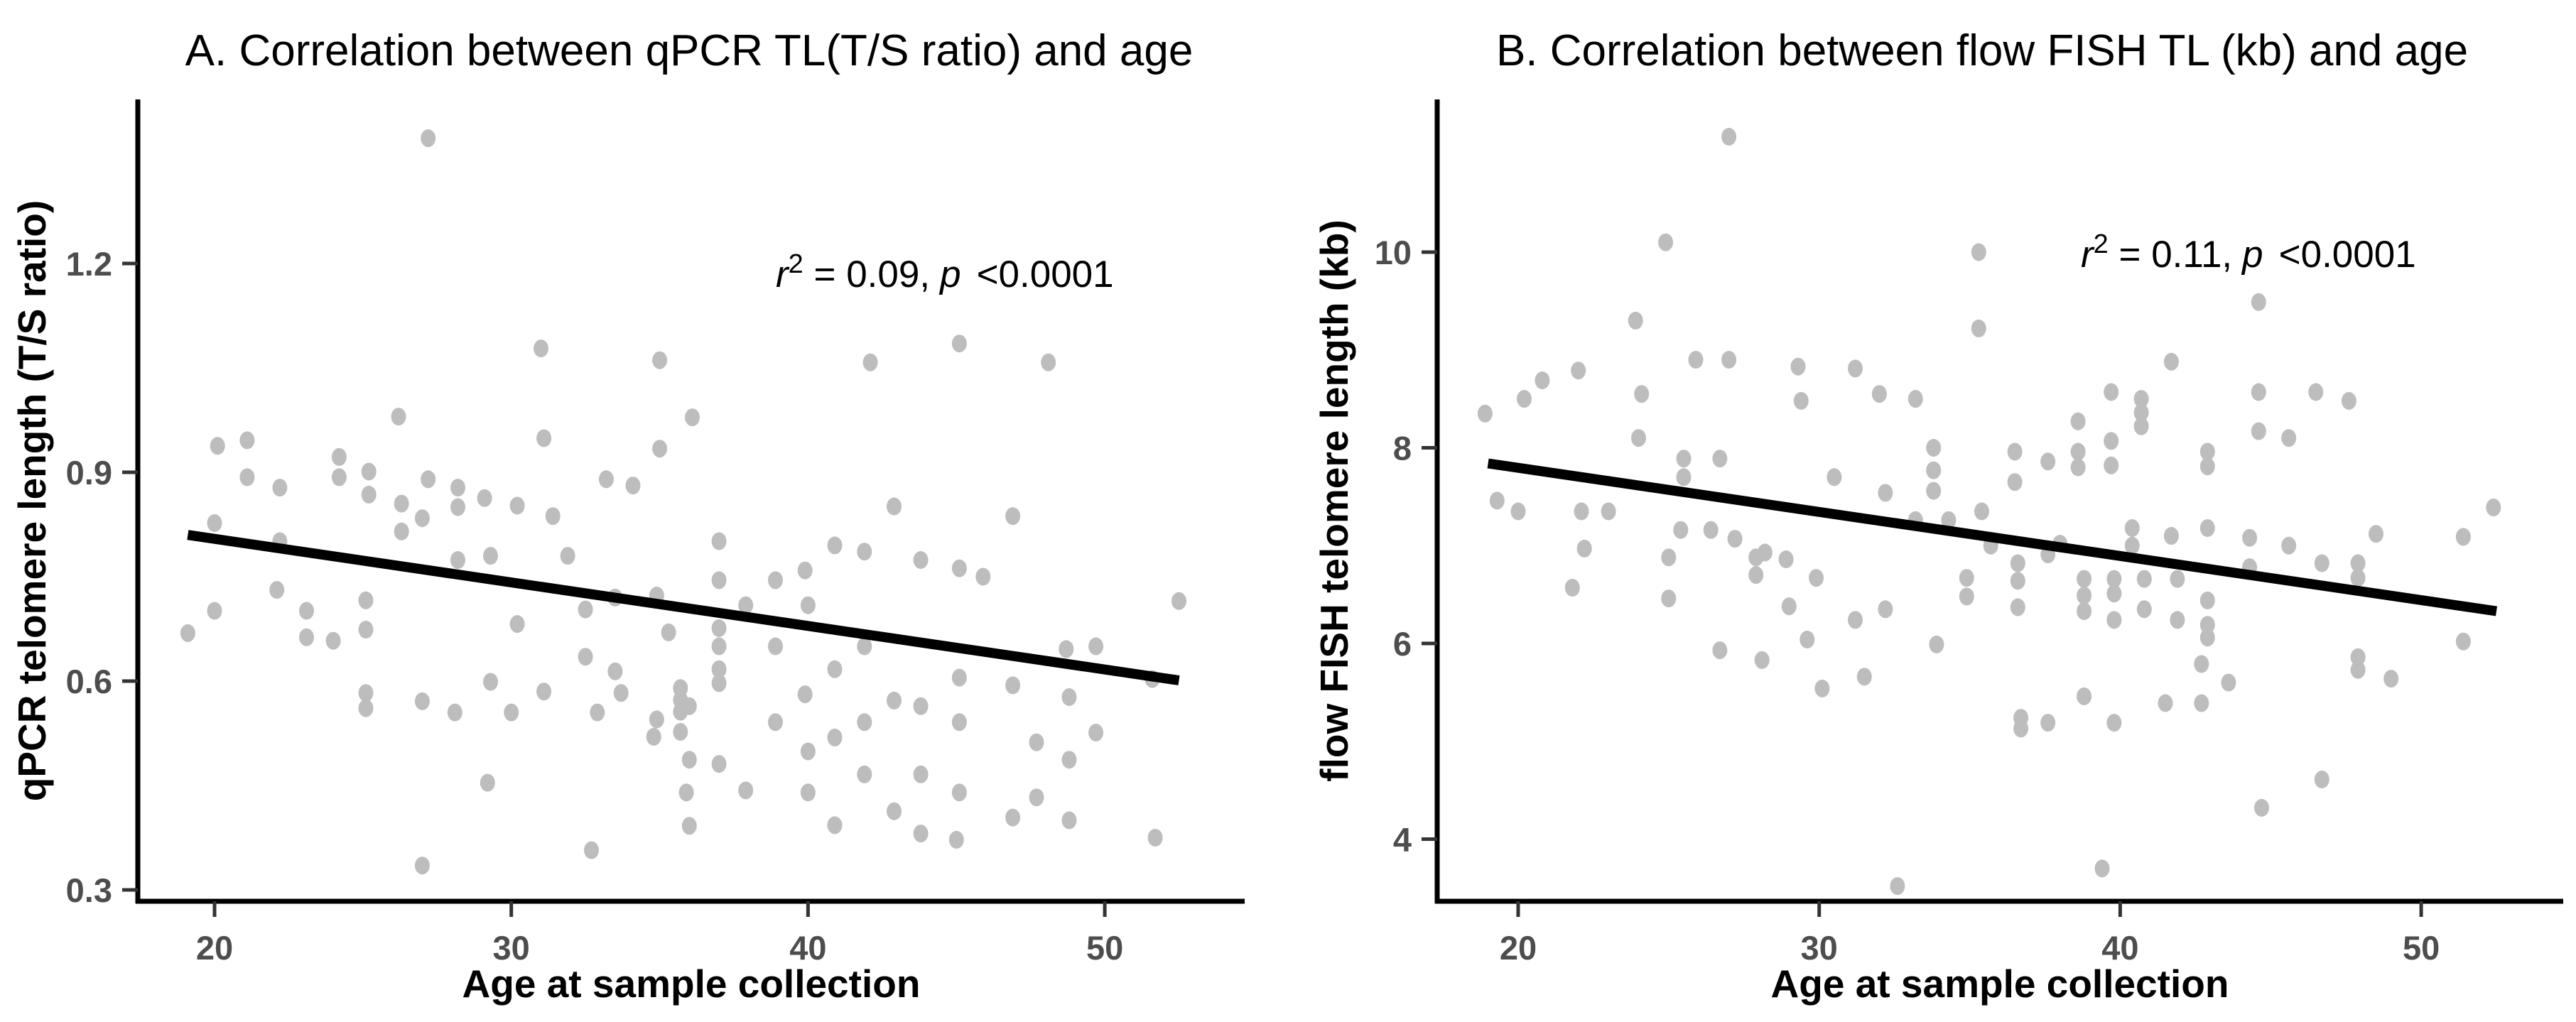  I want to click on panel-b-ylabel: flow FISH telomere length (kb), so click(1334, 500).